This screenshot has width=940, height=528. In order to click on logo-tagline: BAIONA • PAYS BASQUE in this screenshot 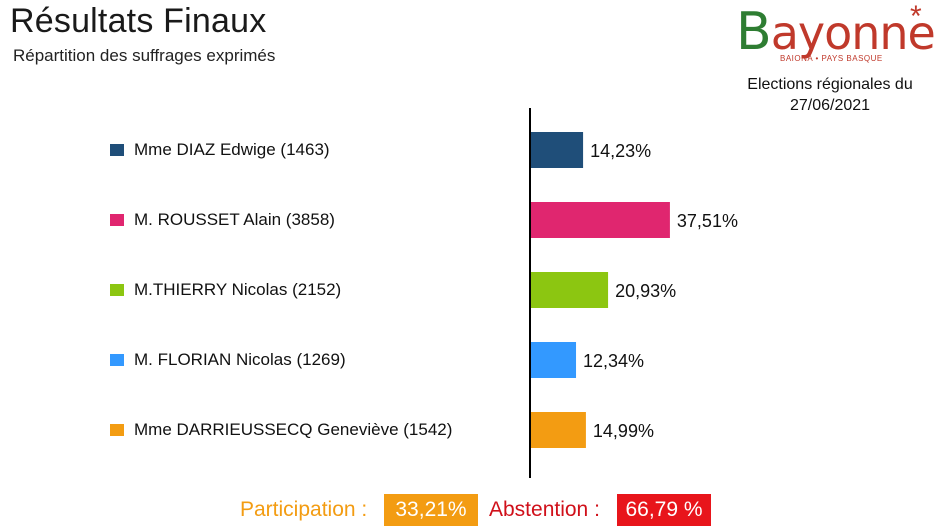, I will do `click(831, 58)`.